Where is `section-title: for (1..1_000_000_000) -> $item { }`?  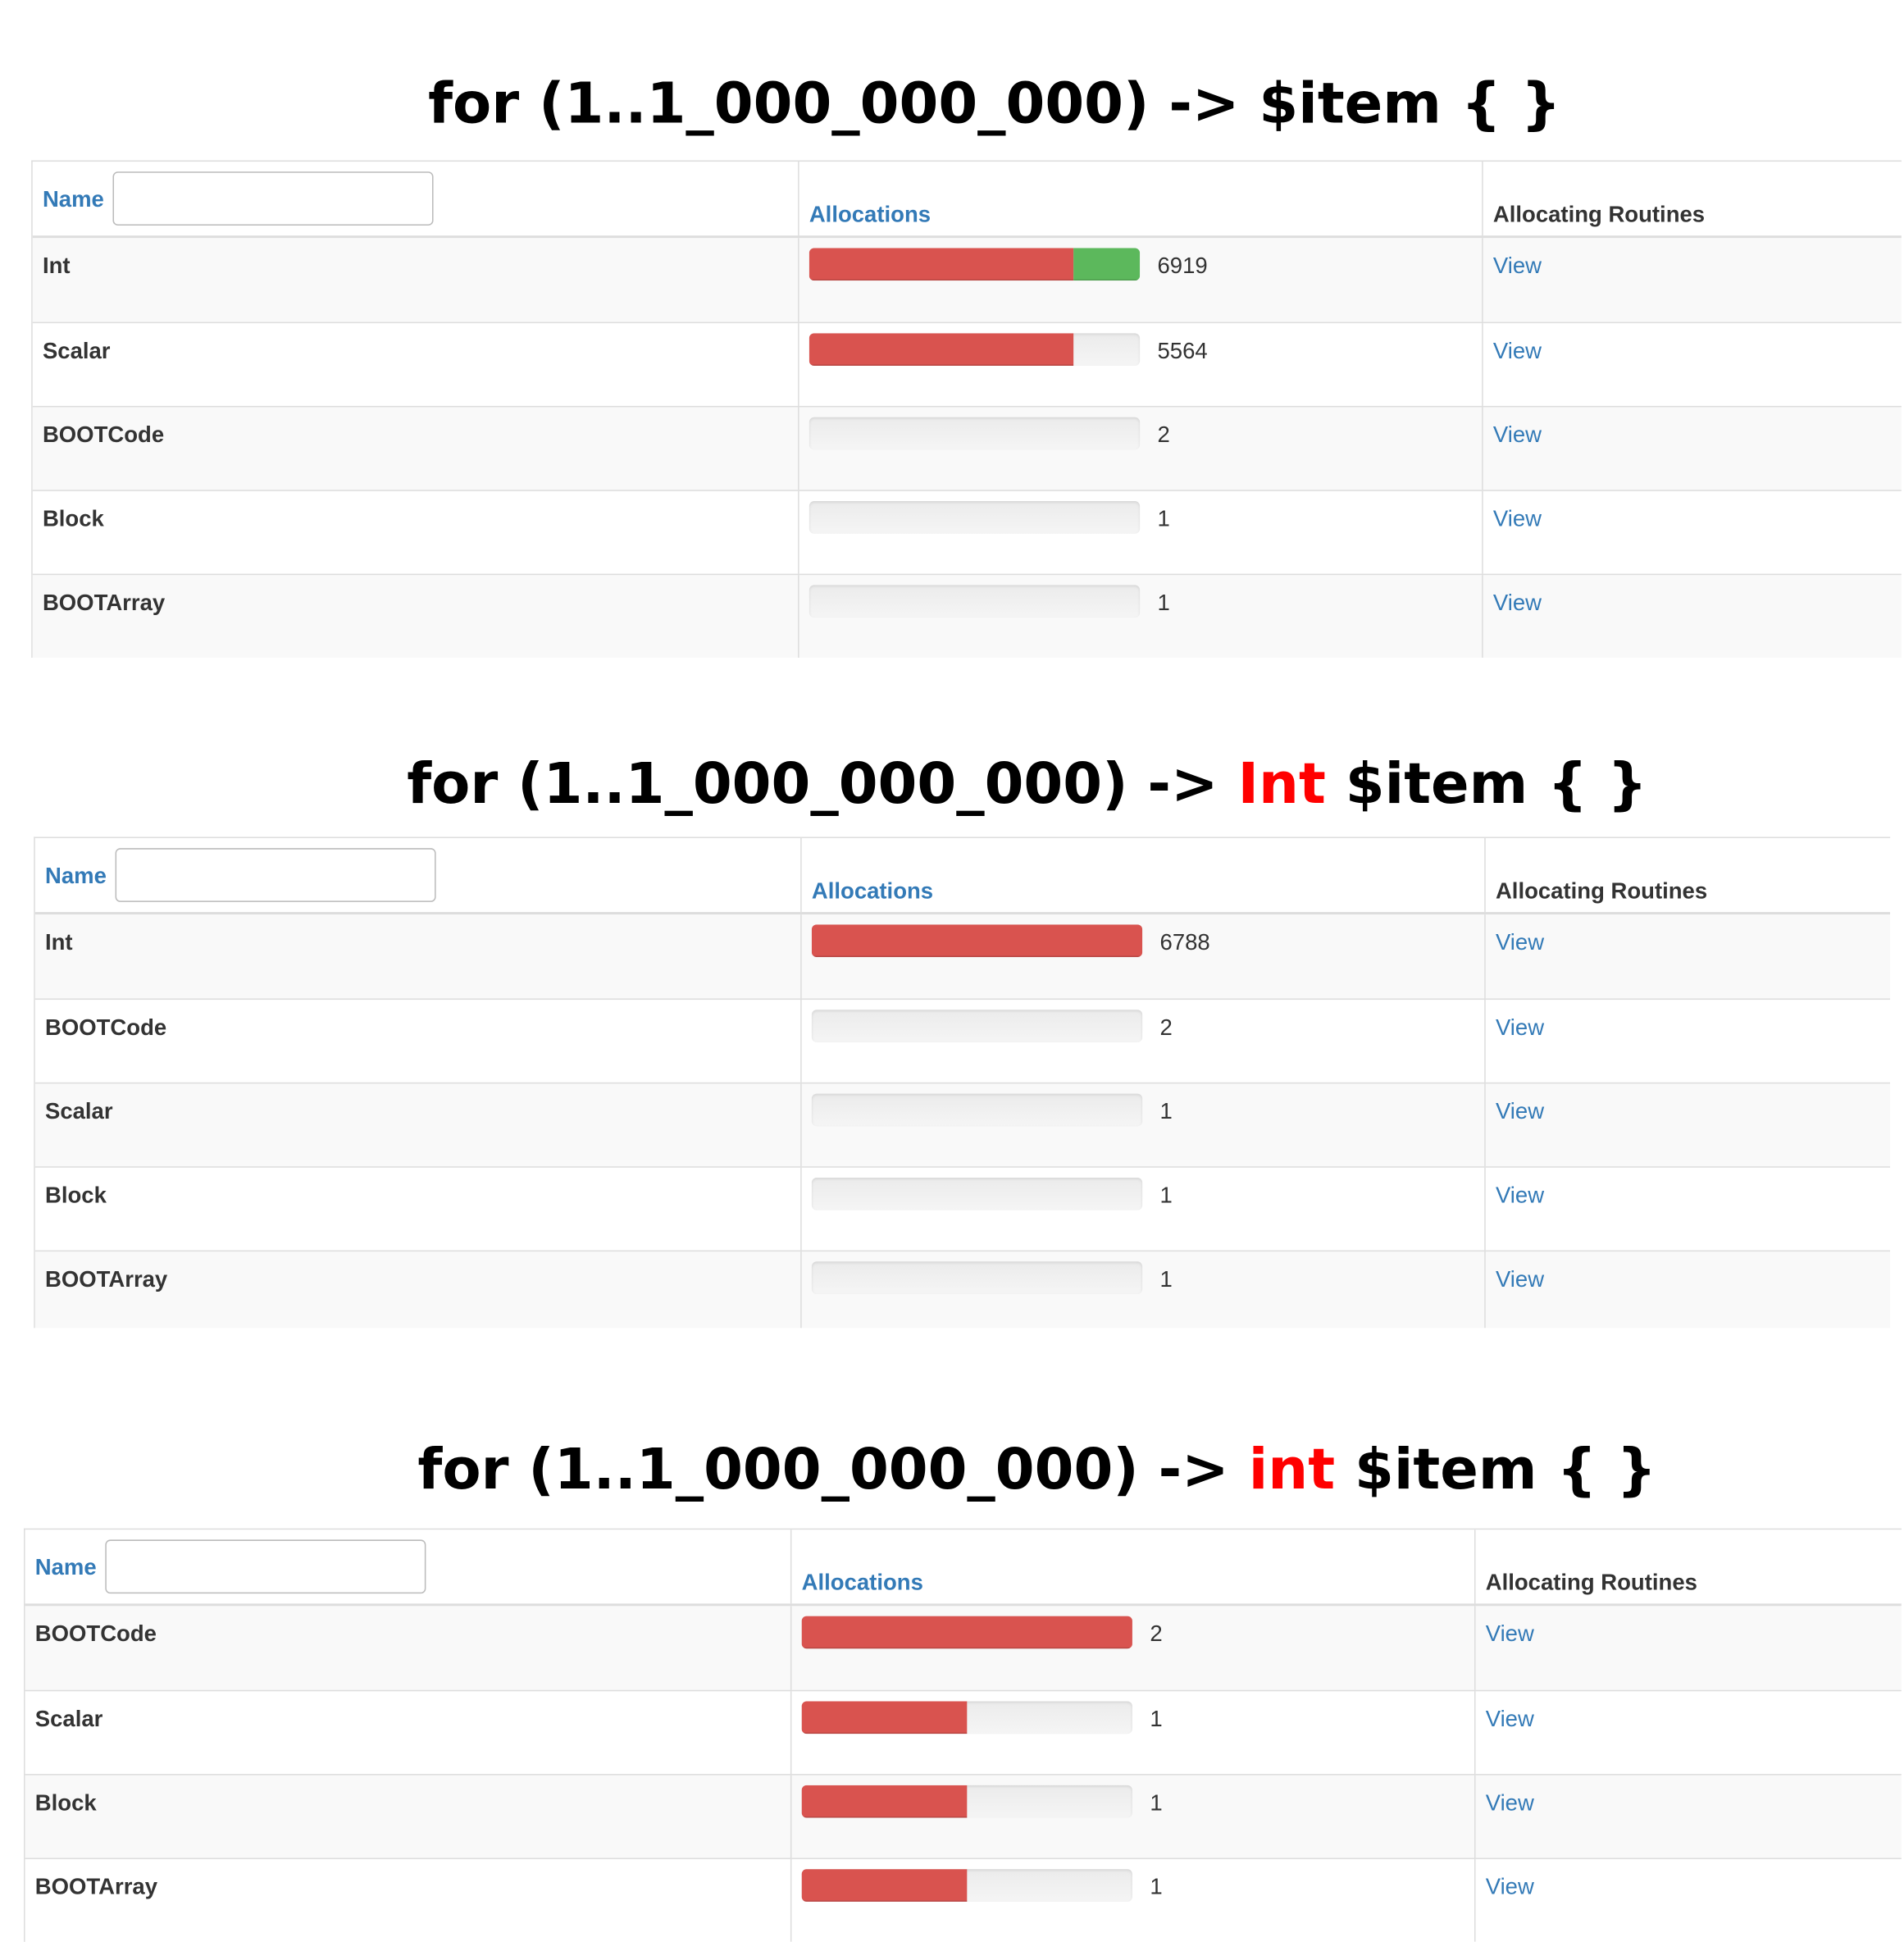 section-title: for (1..1_000_000_000) -> $item { } is located at coordinates (974, 104).